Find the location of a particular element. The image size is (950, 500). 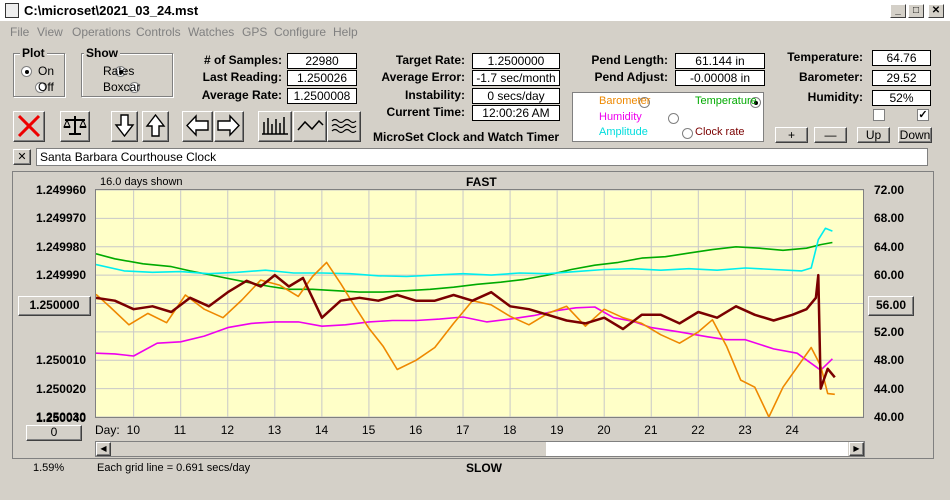

stop-button is located at coordinates (29, 126).